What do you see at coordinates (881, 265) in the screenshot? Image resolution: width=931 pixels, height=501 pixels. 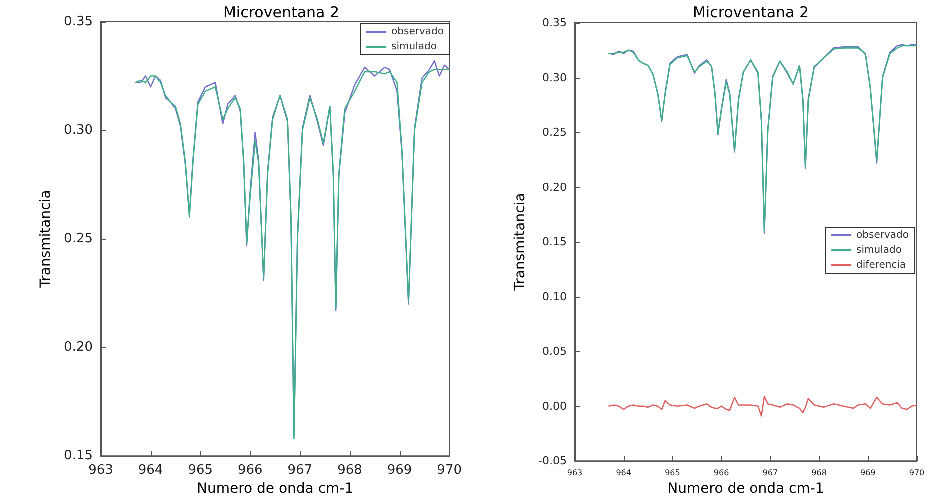 I see `legend-label: diferencia` at bounding box center [881, 265].